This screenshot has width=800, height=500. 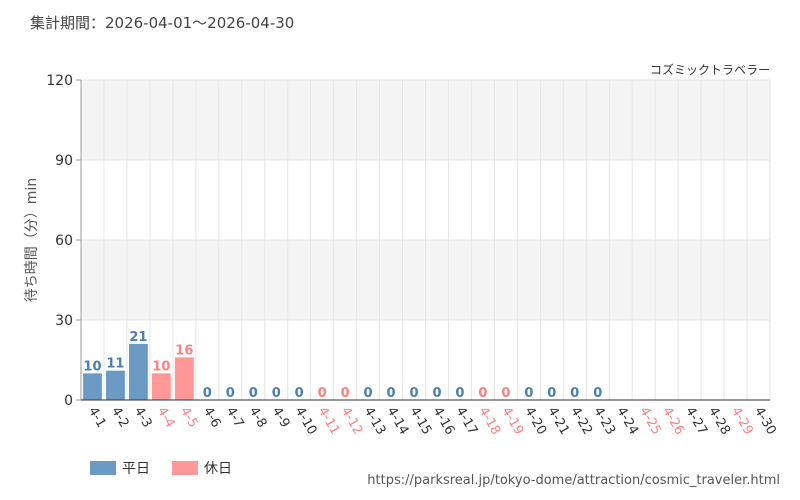 I want to click on y-axis-label: 待ち時間（分）min, so click(x=32, y=240).